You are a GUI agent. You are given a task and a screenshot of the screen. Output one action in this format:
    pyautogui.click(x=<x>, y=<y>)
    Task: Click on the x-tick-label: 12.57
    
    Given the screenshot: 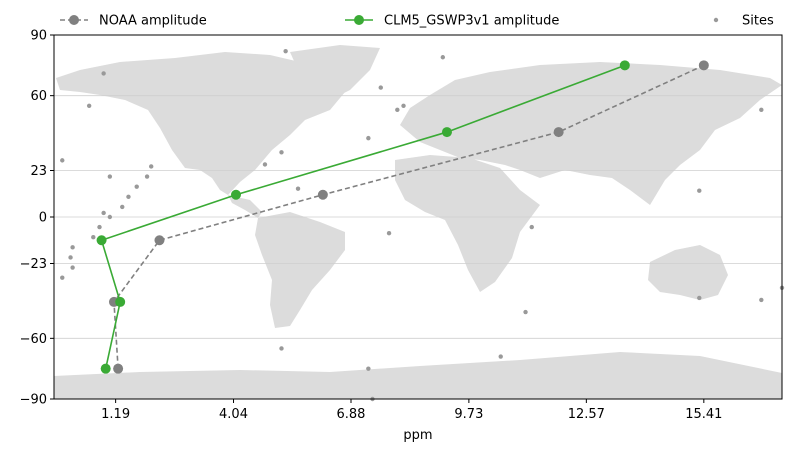 What is the action you would take?
    pyautogui.click(x=586, y=414)
    